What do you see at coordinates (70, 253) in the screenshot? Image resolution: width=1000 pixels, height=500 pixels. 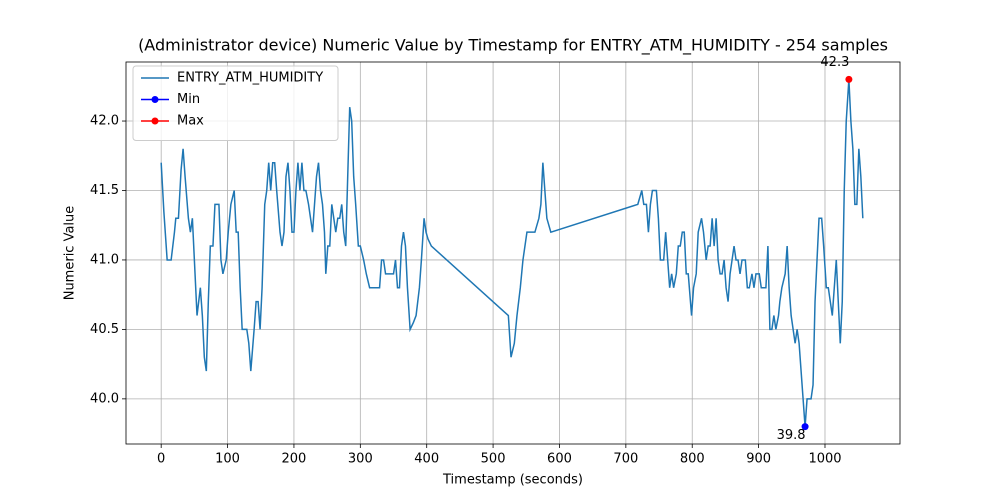 I see `y-axis-label: Numeric Value` at bounding box center [70, 253].